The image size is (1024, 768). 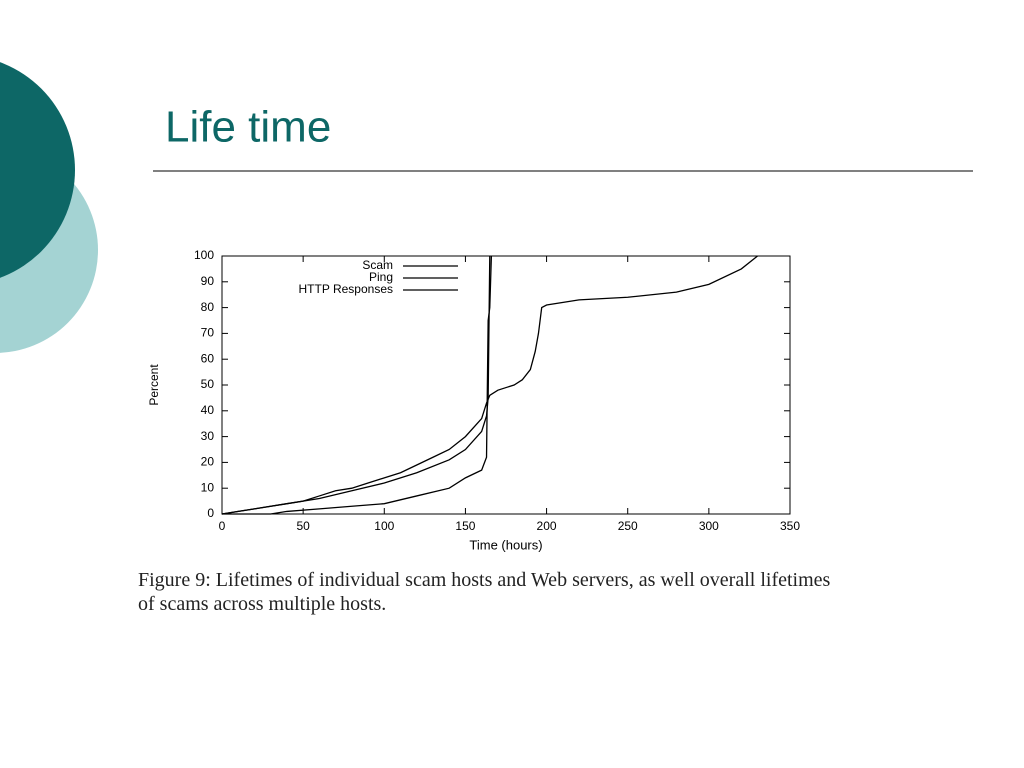 What do you see at coordinates (208, 487) in the screenshot?
I see `y-tick-label: 10` at bounding box center [208, 487].